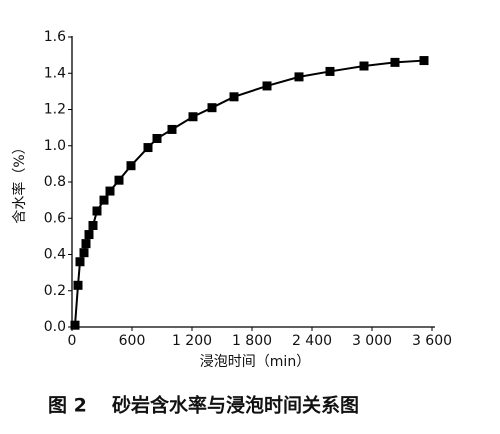  What do you see at coordinates (192, 341) in the screenshot?
I see `x-tick-label: 1 200` at bounding box center [192, 341].